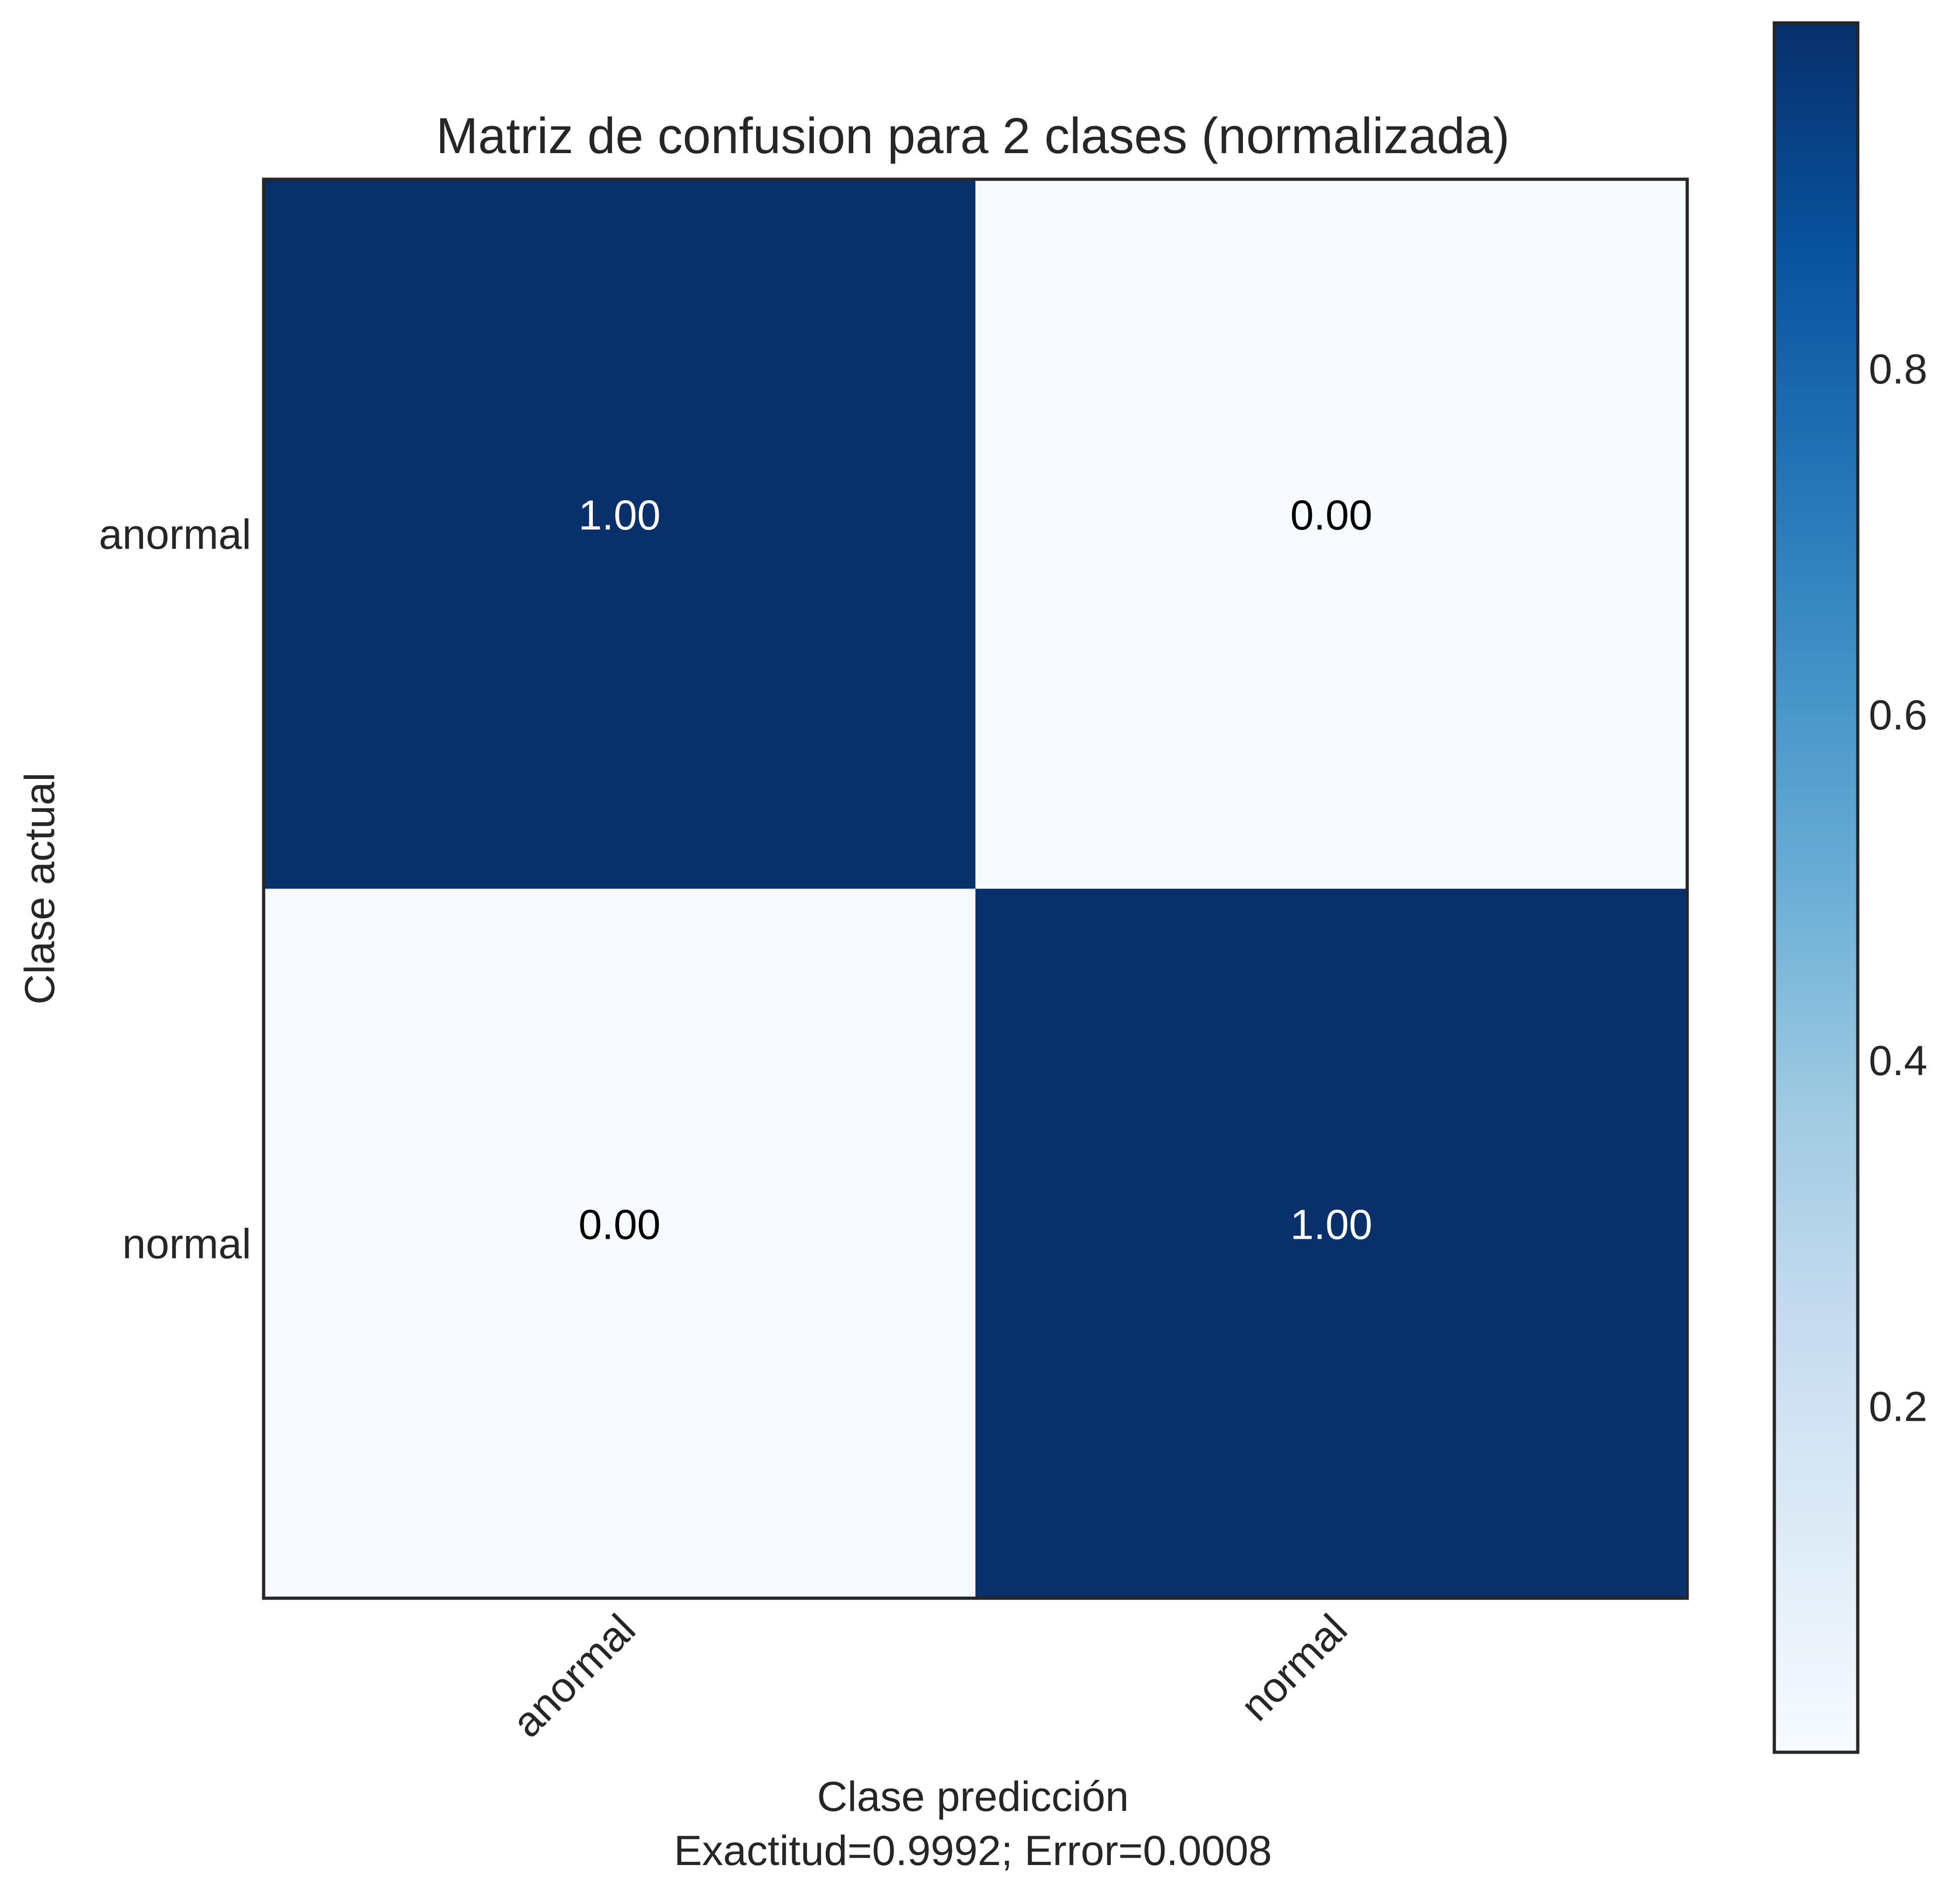 The height and width of the screenshot is (1893, 1960). I want to click on x-tick-labels: anormal normal, so click(930, 1676).